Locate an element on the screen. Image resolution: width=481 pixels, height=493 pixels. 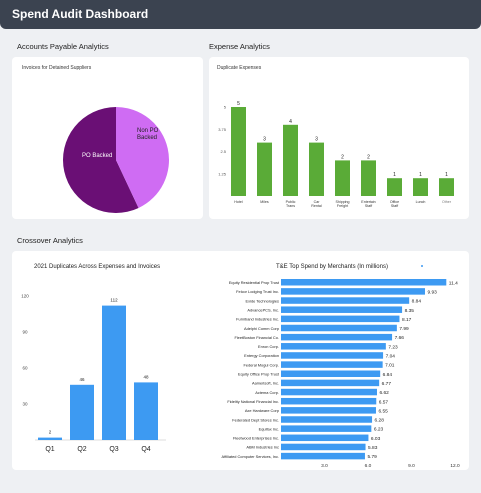
bar-value-label: 7.66 is located at coordinates (400, 338).